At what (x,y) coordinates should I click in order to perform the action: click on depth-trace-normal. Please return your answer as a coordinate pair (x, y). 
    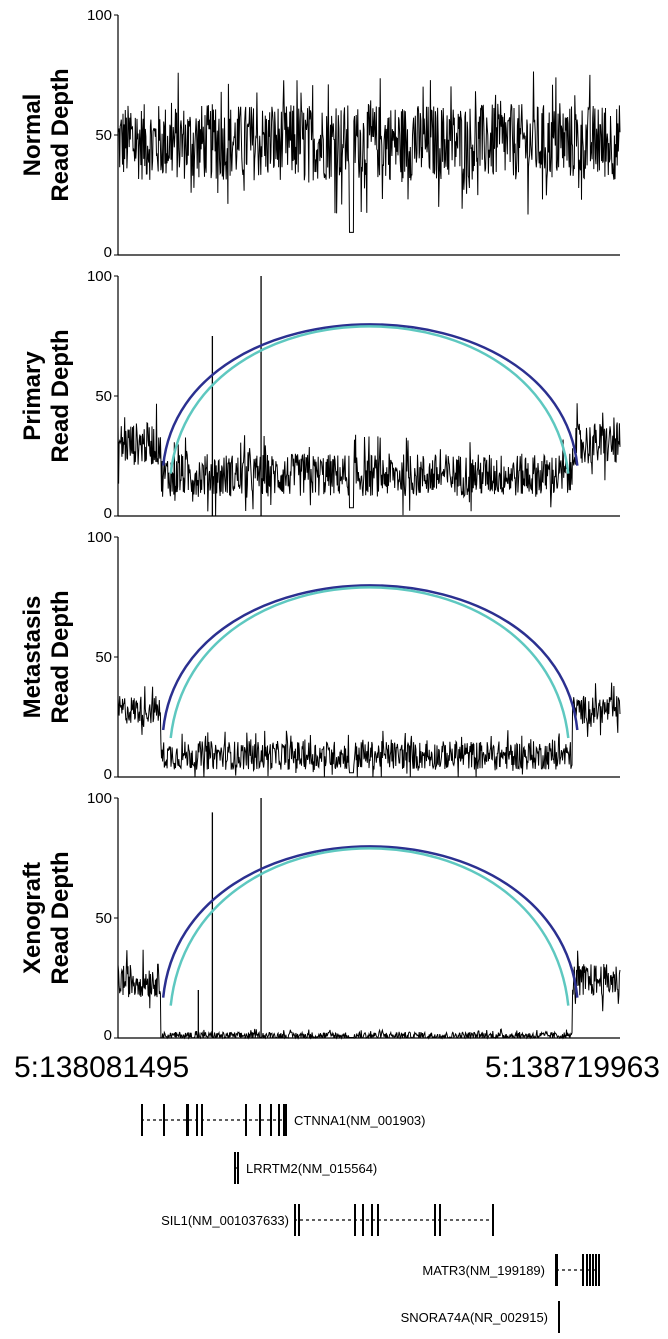
    Looking at the image, I should click on (369, 152).